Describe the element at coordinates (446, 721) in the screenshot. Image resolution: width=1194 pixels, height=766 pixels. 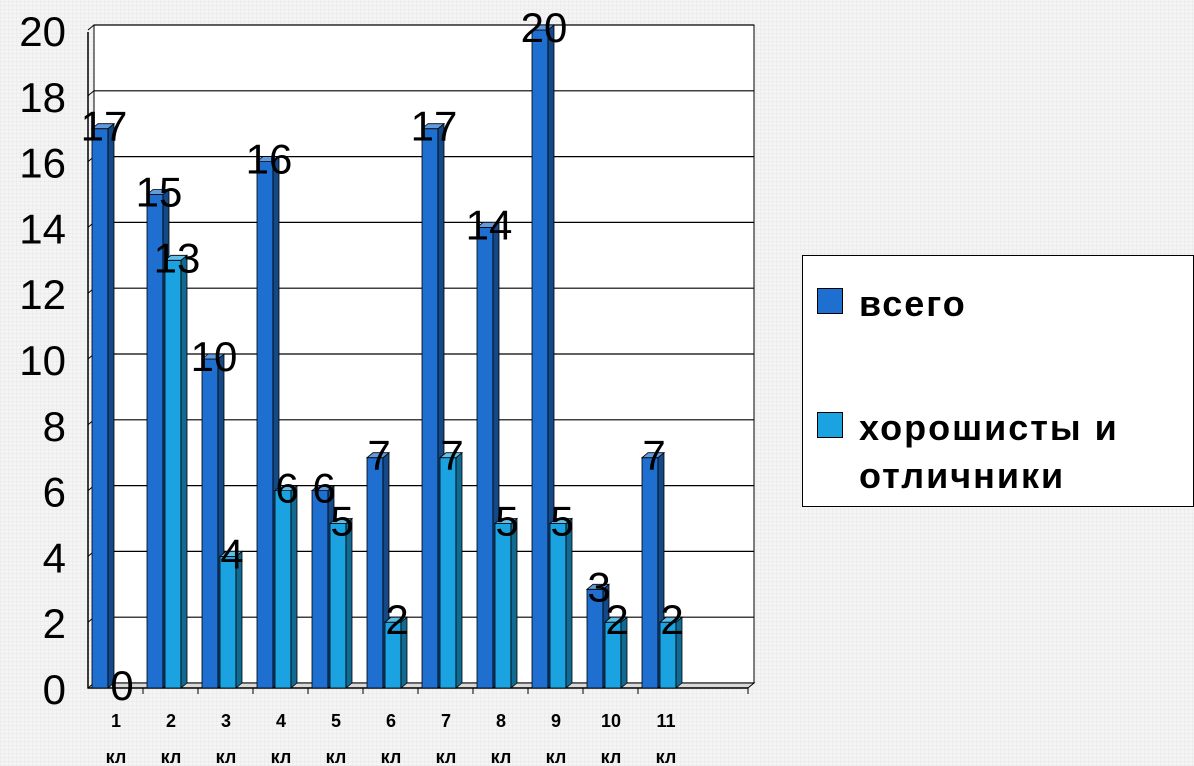
I see `x-tick-label-number: 7` at that location.